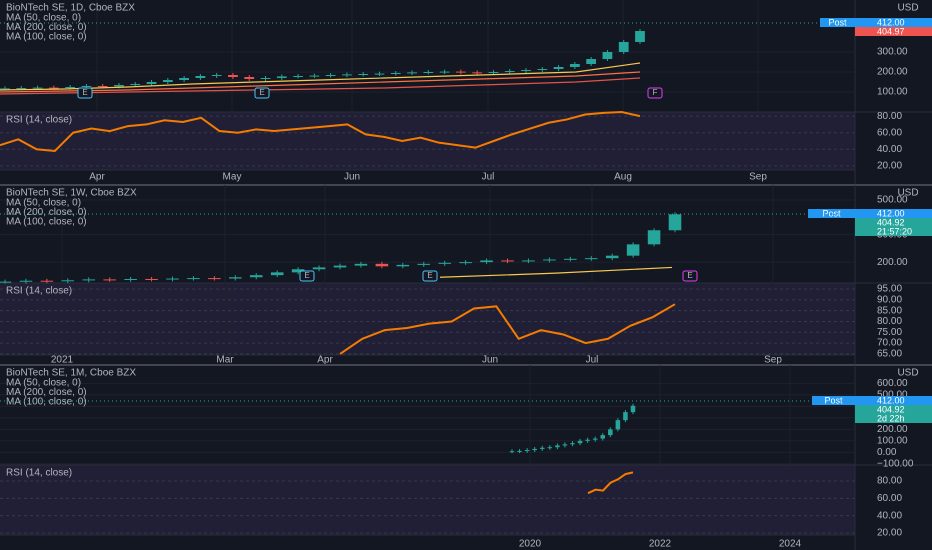 The height and width of the screenshot is (550, 932). I want to click on time-label: 2021, so click(62, 360).